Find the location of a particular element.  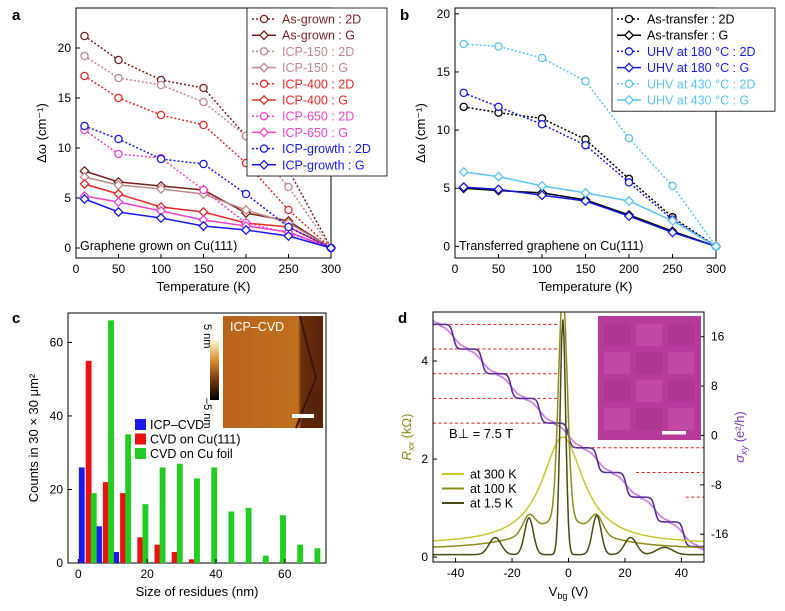

y-tick-label: 15 is located at coordinates (65, 98).